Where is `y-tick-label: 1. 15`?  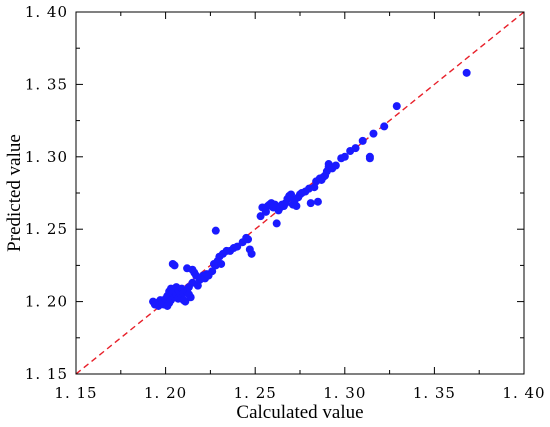 y-tick-label: 1. 15 is located at coordinates (46, 374).